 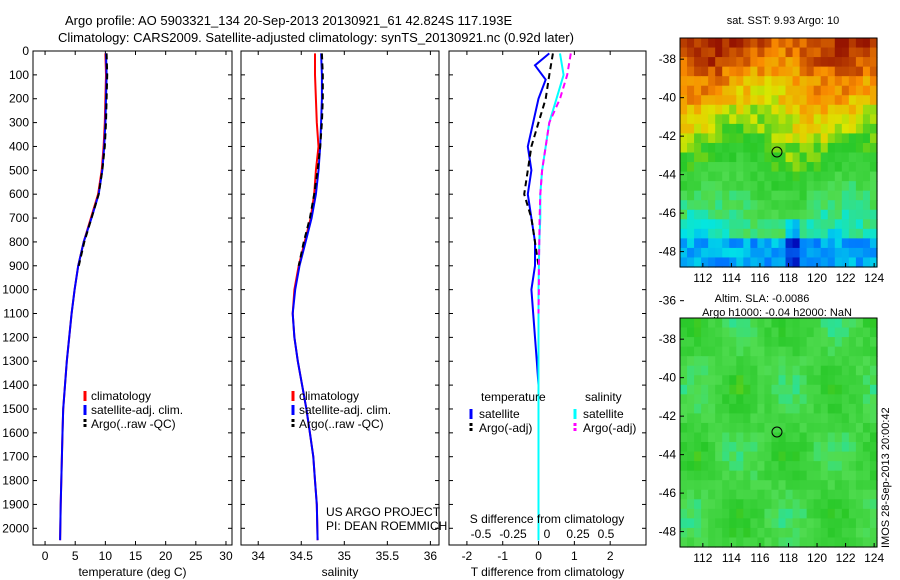 I want to click on x-tick-label: 34, so click(x=259, y=556).